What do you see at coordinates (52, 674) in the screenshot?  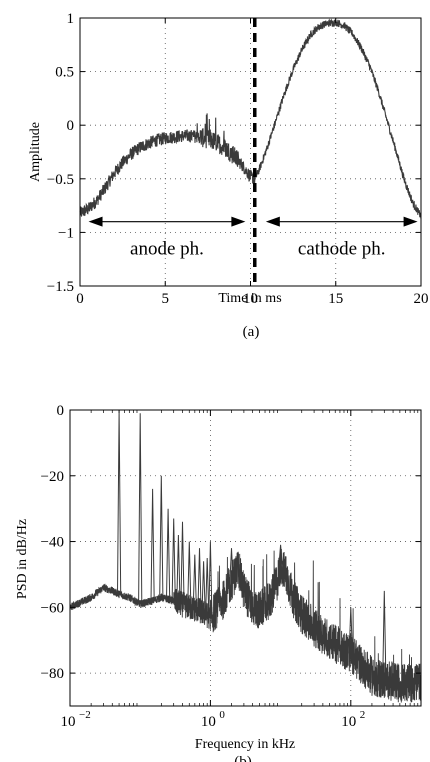 I see `chart-b-ytick-label: −80` at bounding box center [52, 674].